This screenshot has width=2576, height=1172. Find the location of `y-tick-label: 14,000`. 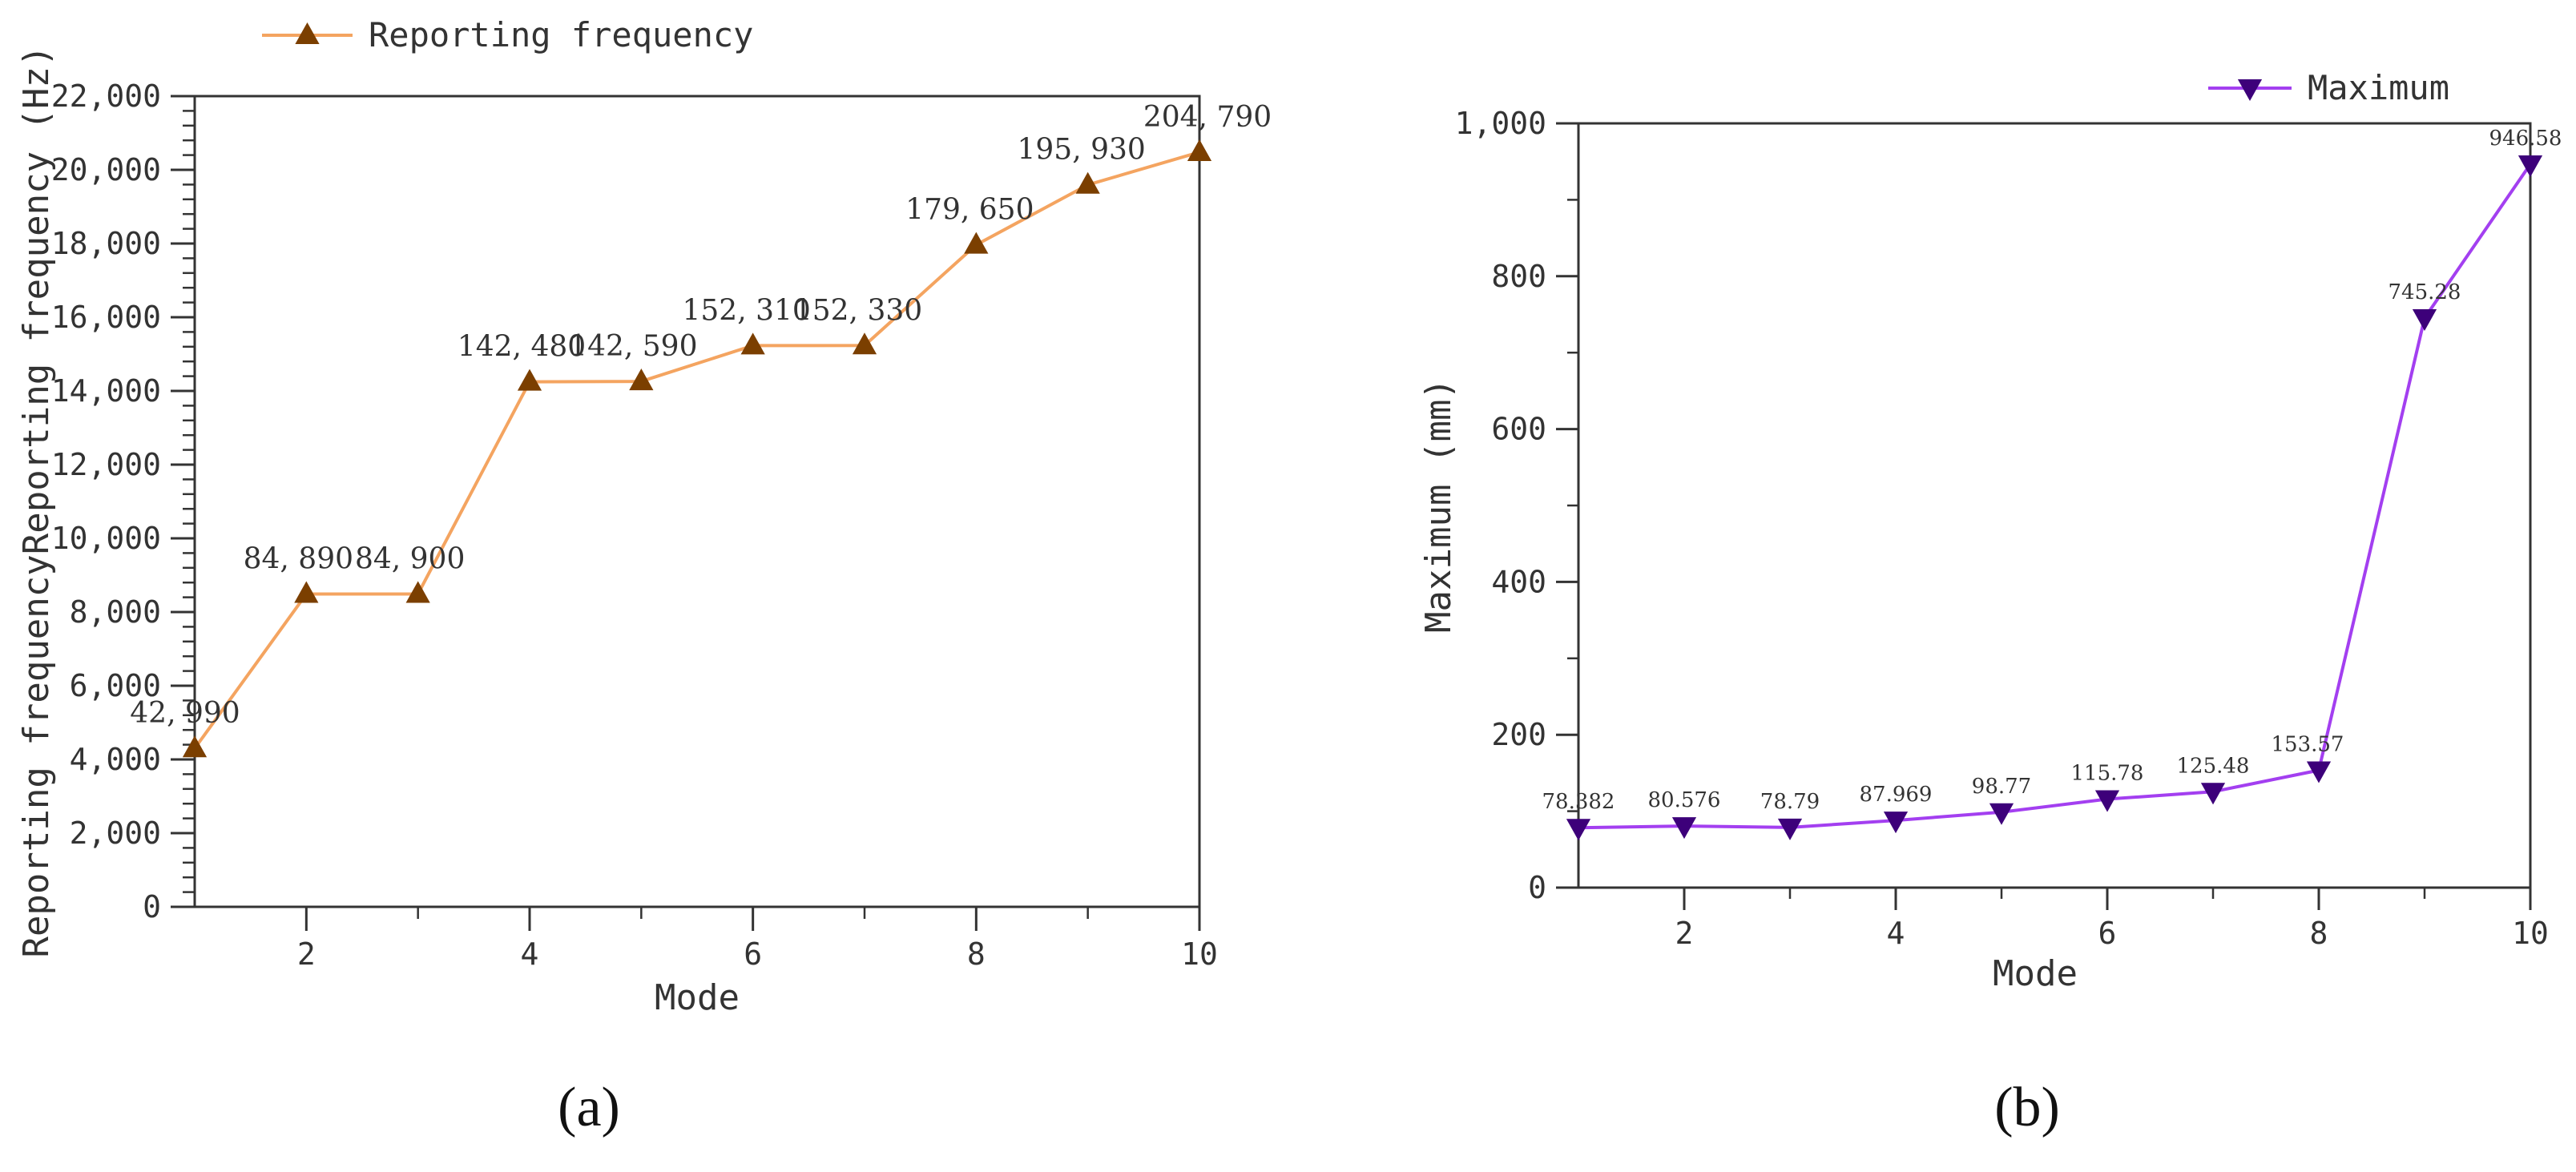

y-tick-label: 14,000 is located at coordinates (106, 391).